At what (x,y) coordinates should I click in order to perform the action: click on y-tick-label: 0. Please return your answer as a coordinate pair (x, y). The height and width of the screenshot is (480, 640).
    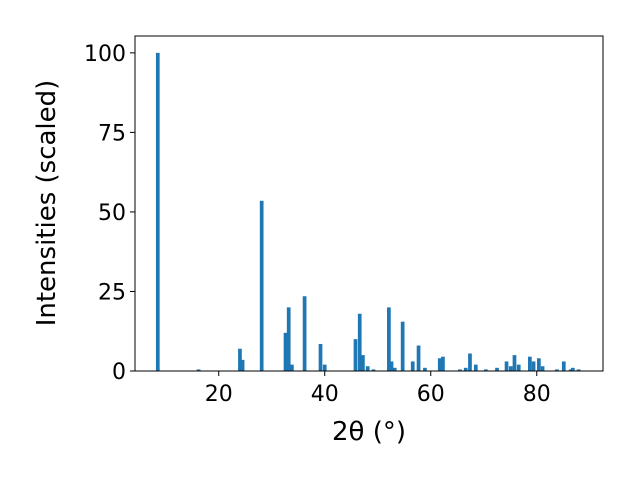
    Looking at the image, I should click on (119, 372).